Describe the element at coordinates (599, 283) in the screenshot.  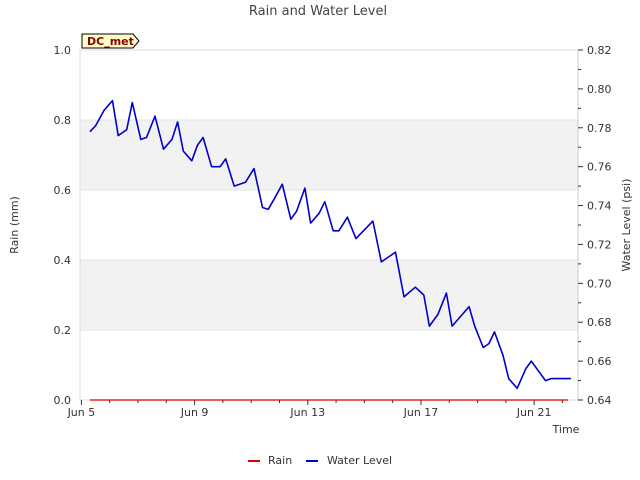
I see `right-tick-label: 0.70` at that location.